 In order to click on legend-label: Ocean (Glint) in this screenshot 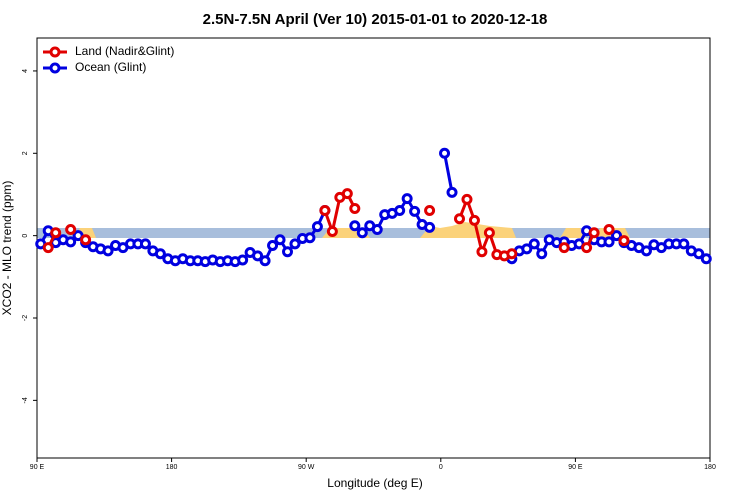, I will do `click(110, 67)`.